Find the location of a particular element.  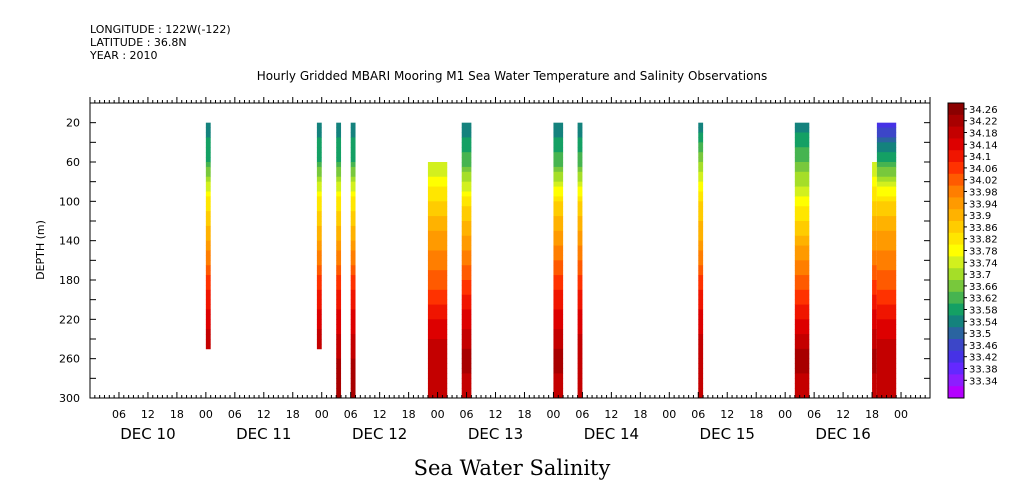

y-axis-label: DEPTH (m) is located at coordinates (40, 250).